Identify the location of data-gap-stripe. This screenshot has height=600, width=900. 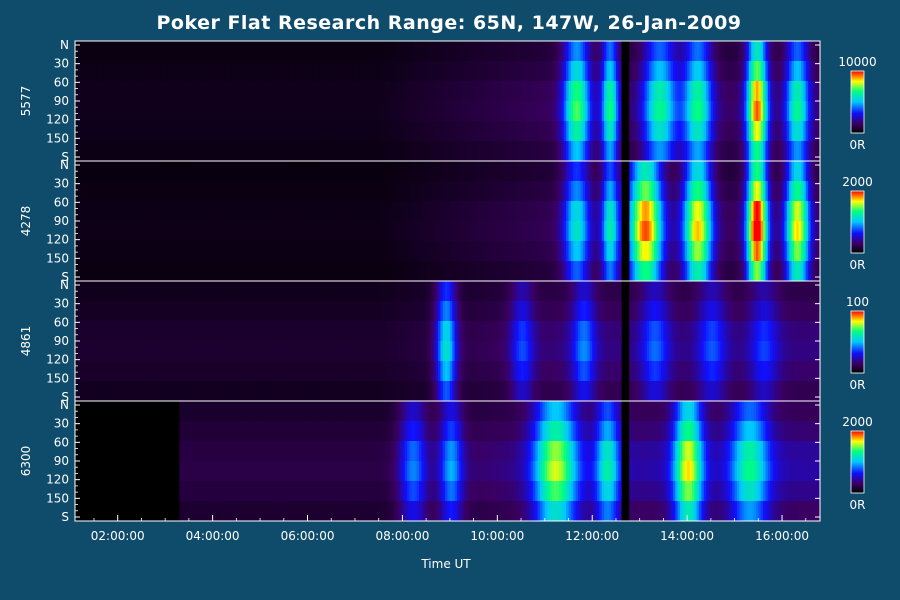
(625, 221).